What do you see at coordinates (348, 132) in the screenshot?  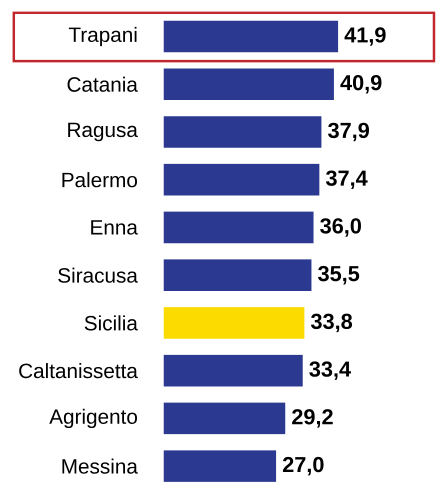 I see `data-label: 37,9` at bounding box center [348, 132].